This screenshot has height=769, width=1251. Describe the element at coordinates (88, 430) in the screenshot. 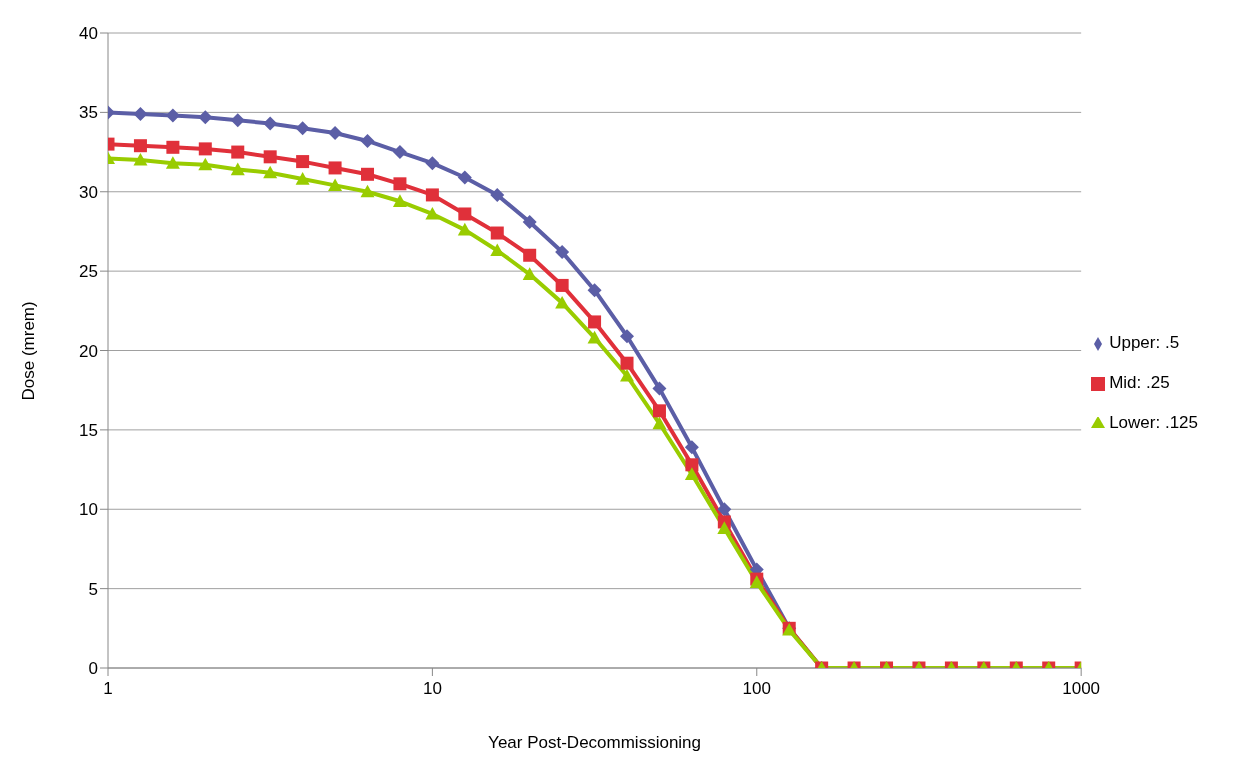

I see `y-tick-label: 15` at that location.